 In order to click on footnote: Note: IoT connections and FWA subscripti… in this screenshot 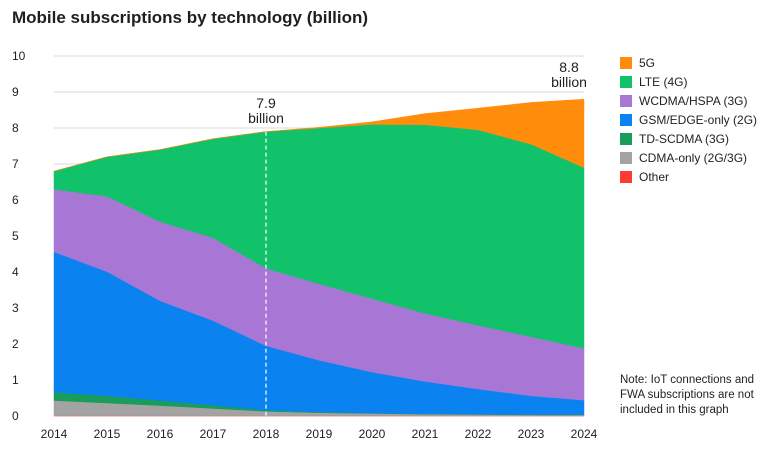, I will do `click(687, 395)`.